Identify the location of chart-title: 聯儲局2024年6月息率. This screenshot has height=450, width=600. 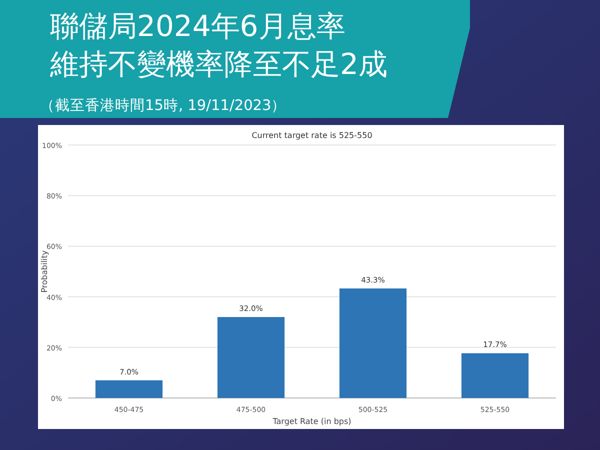
(198, 26).